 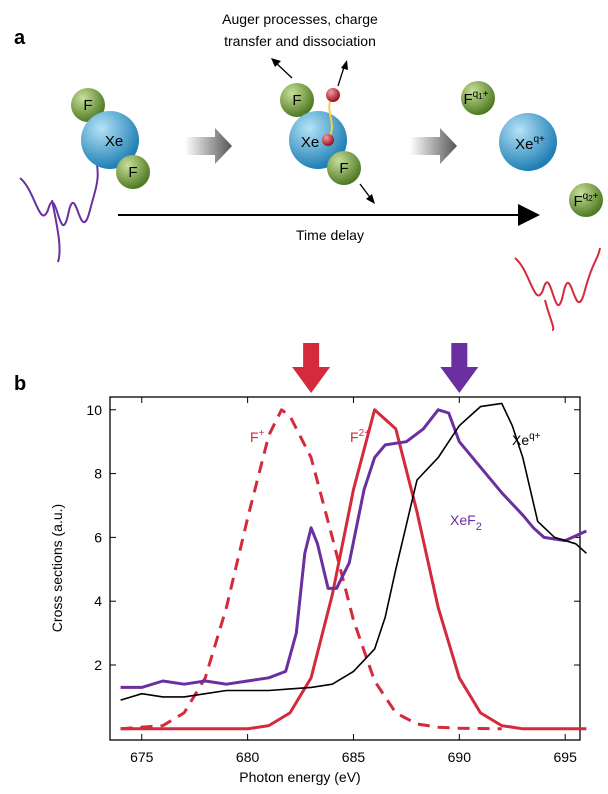 What do you see at coordinates (535, 436) in the screenshot?
I see `series-label-sup: q+` at bounding box center [535, 436].